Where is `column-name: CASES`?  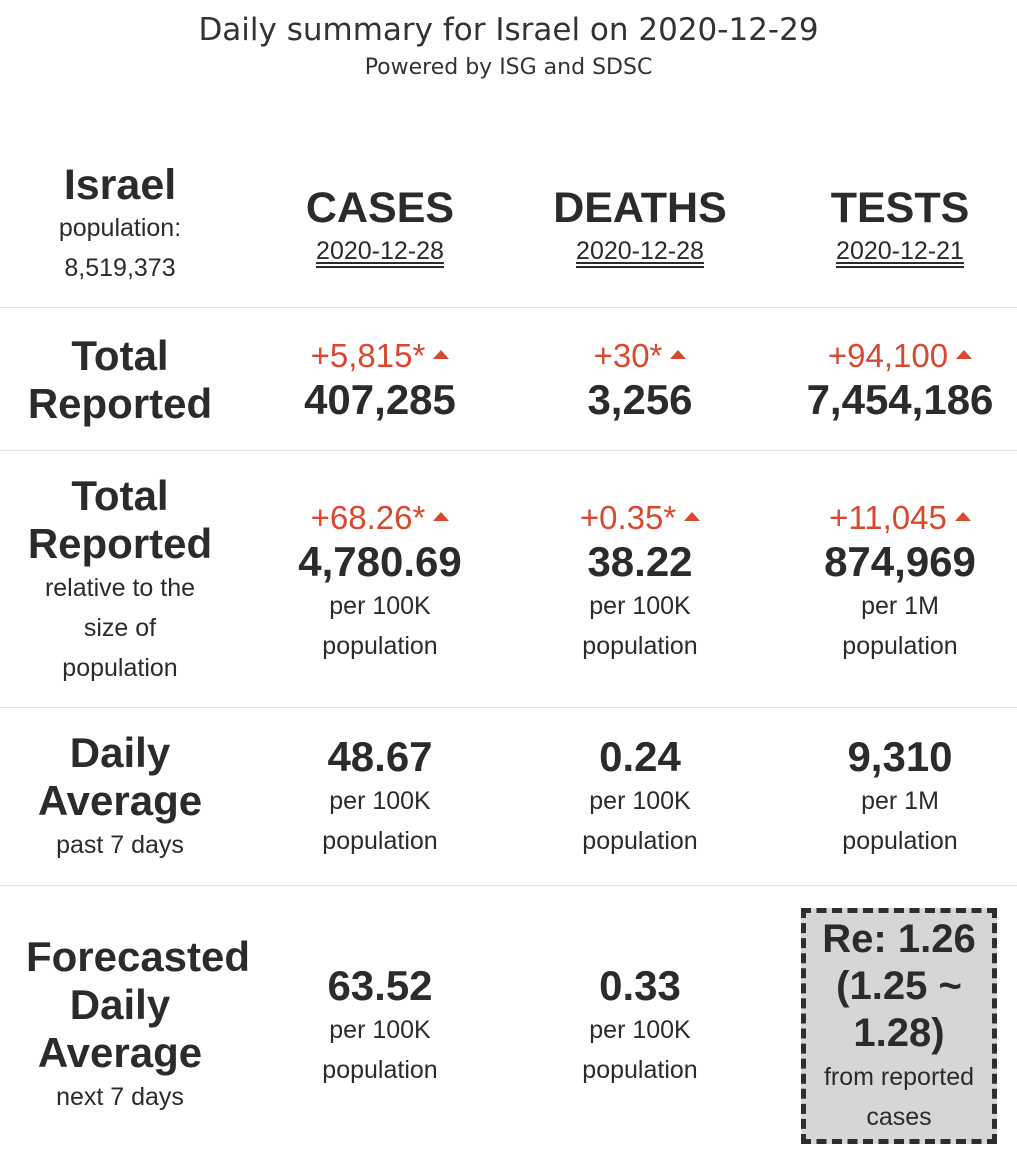
column-name: CASES is located at coordinates (380, 208).